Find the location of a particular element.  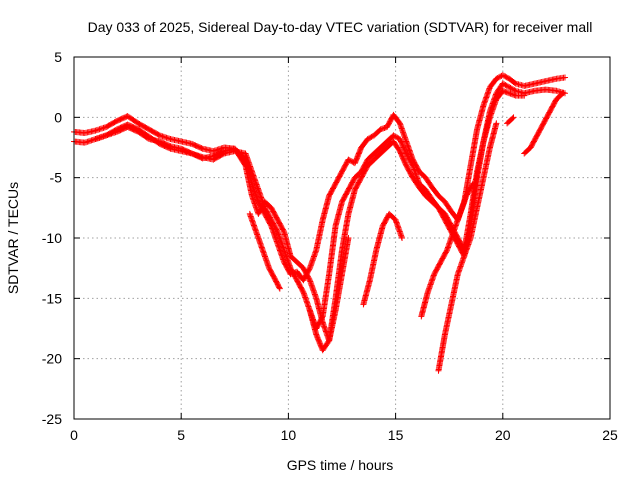

x-axis-label: GPS time / hours is located at coordinates (340, 465).